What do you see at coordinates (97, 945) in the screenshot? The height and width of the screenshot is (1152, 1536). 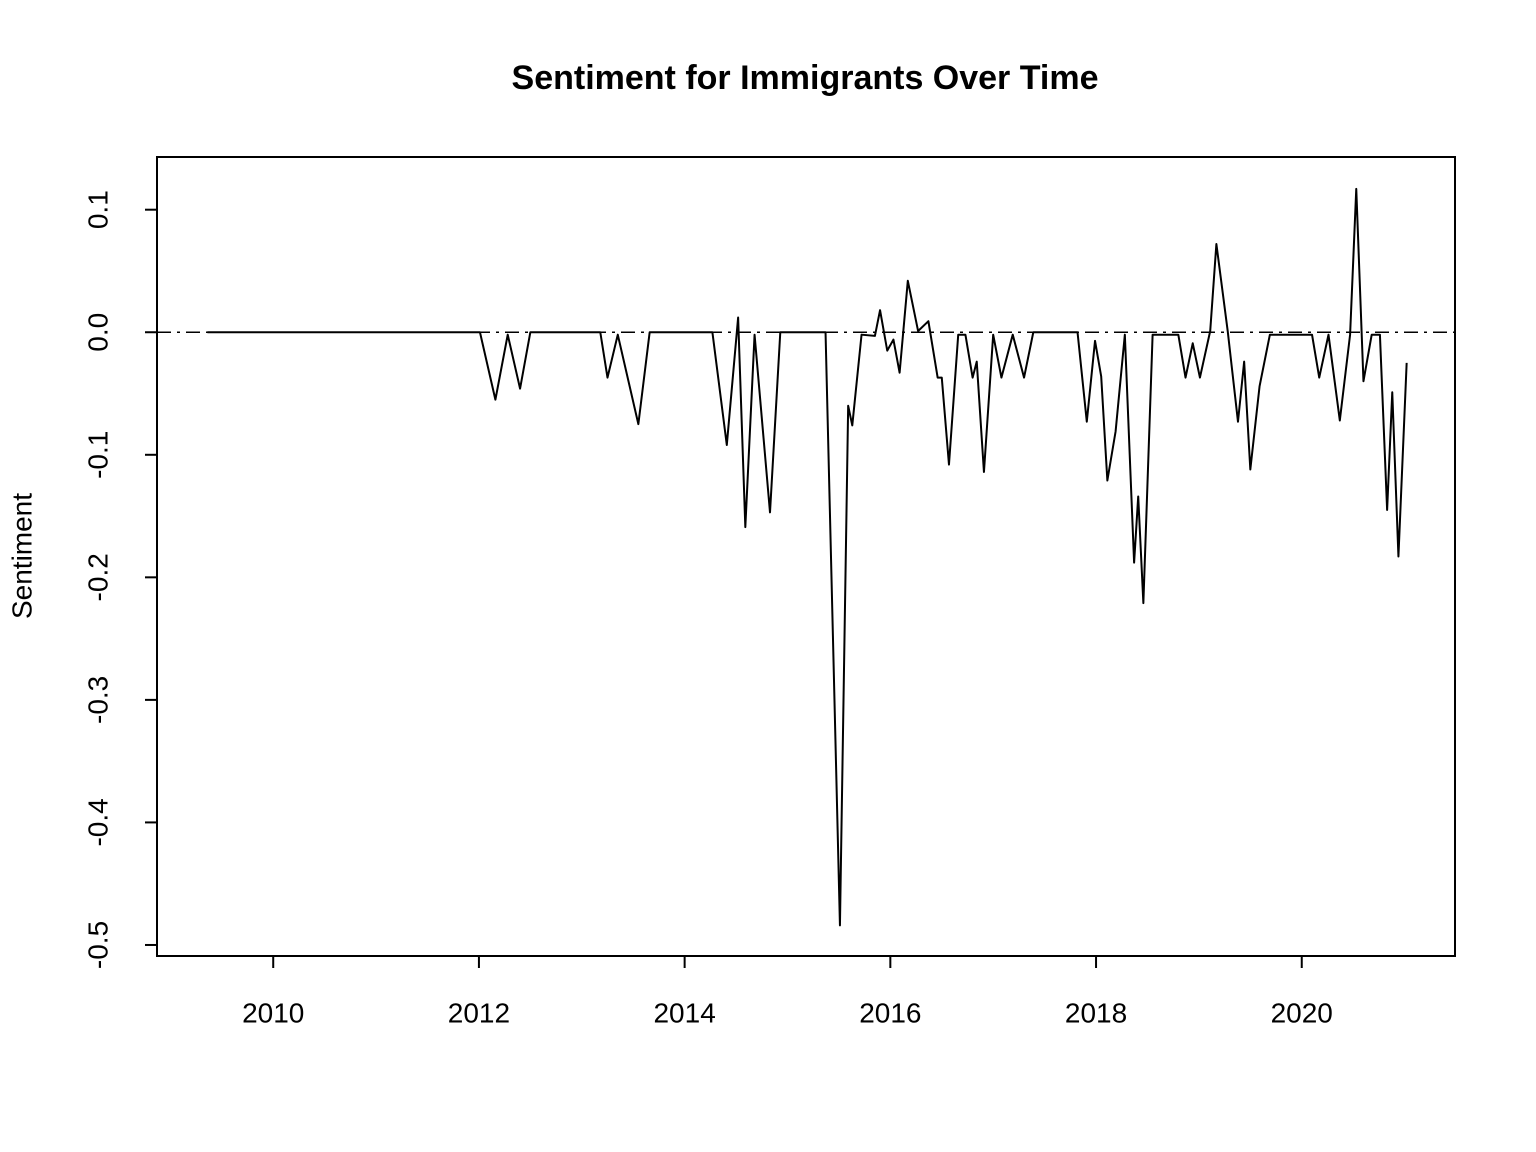 I see `y-tick-label: -0.5` at bounding box center [97, 945].